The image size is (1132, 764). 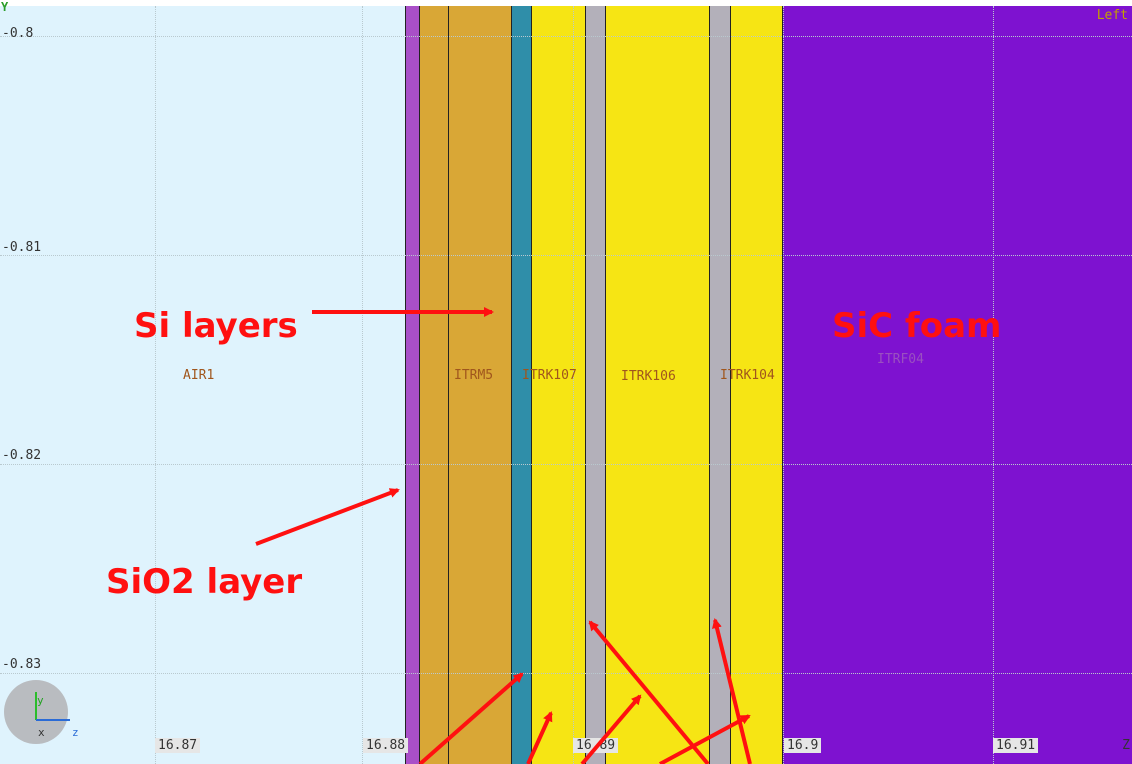 I want to click on z-axis-letter: Z, so click(x=1126, y=745).